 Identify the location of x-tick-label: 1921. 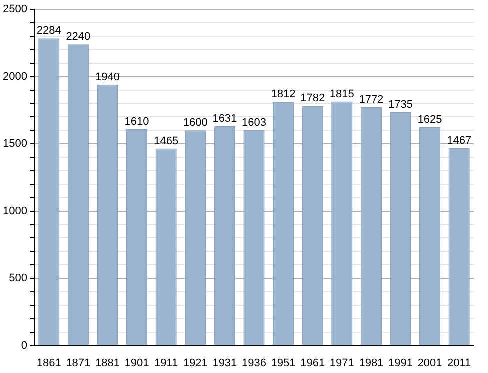
(195, 363).